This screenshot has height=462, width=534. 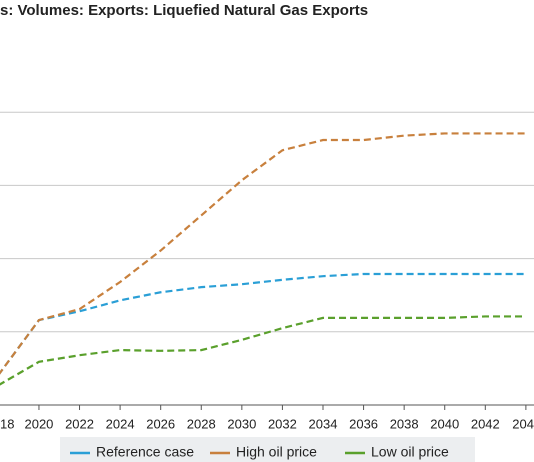 What do you see at coordinates (79, 423) in the screenshot?
I see `x-tick-label: 2022` at bounding box center [79, 423].